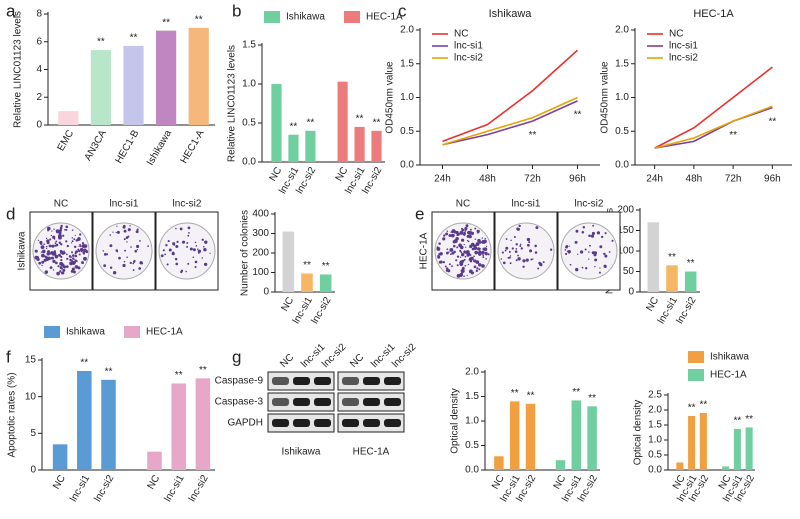 This screenshot has width=800, height=519. Describe the element at coordinates (164, 332) in the screenshot. I see `legend-label: HEC-1A` at that location.